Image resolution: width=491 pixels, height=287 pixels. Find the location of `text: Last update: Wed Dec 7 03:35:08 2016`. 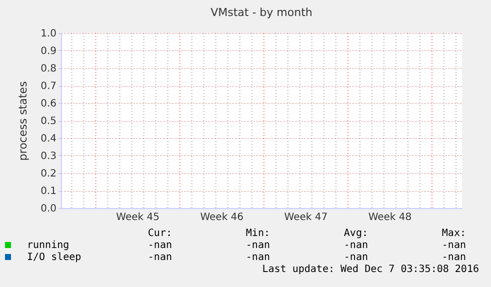

text: Last update: Wed Dec 7 03:35:08 2016 is located at coordinates (370, 269).